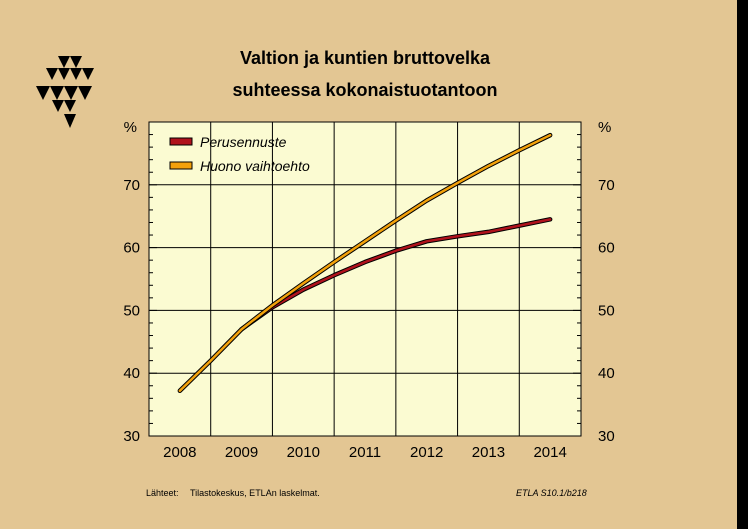 This screenshot has width=748, height=529. I want to click on y-tick-label-left: 60, so click(131, 248).